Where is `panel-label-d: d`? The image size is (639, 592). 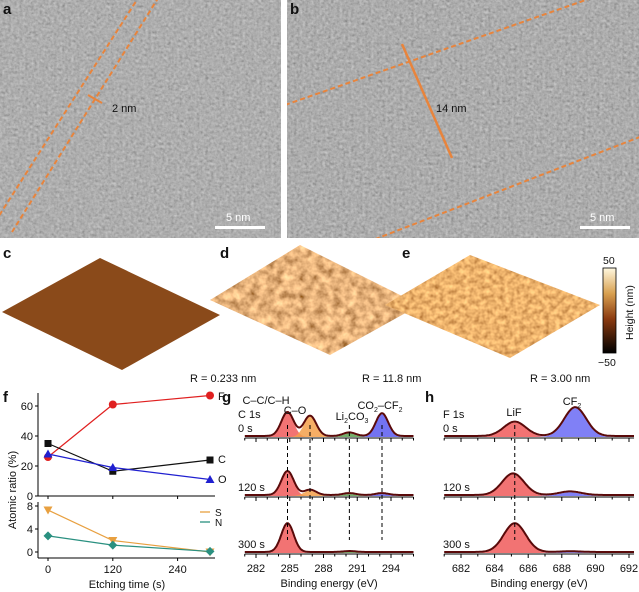
panel-label-d: d is located at coordinates (224, 253).